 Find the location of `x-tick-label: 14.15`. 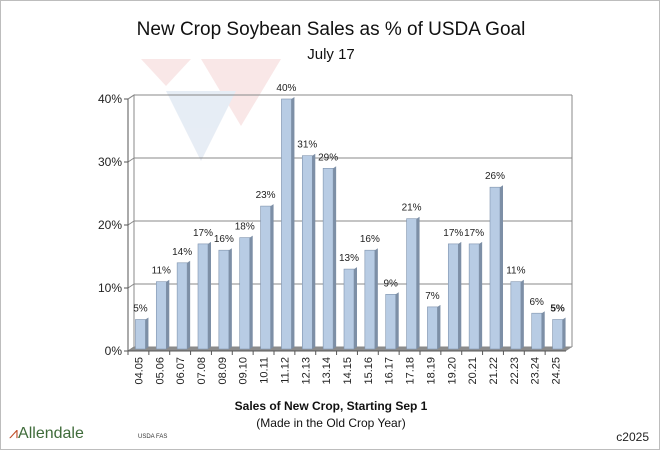

x-tick-label: 14.15 is located at coordinates (348, 371).